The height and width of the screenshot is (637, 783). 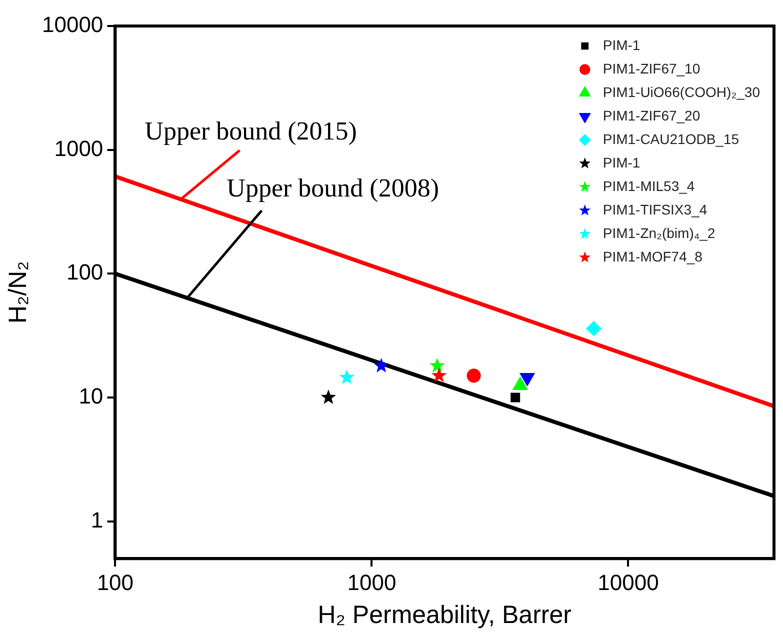 I want to click on y-tick-label: 10, so click(x=91, y=396).